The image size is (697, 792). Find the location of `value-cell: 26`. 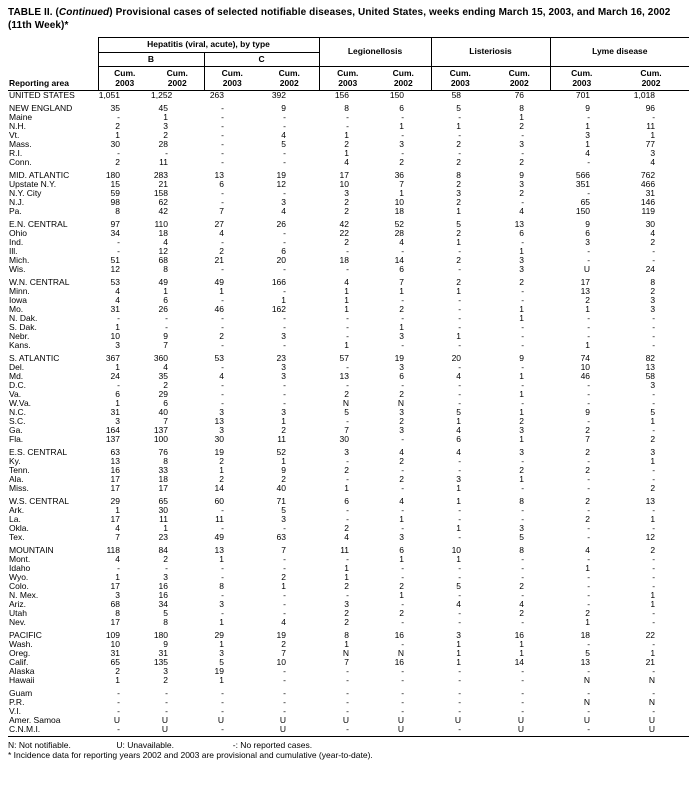

value-cell: 26 is located at coordinates (163, 309).